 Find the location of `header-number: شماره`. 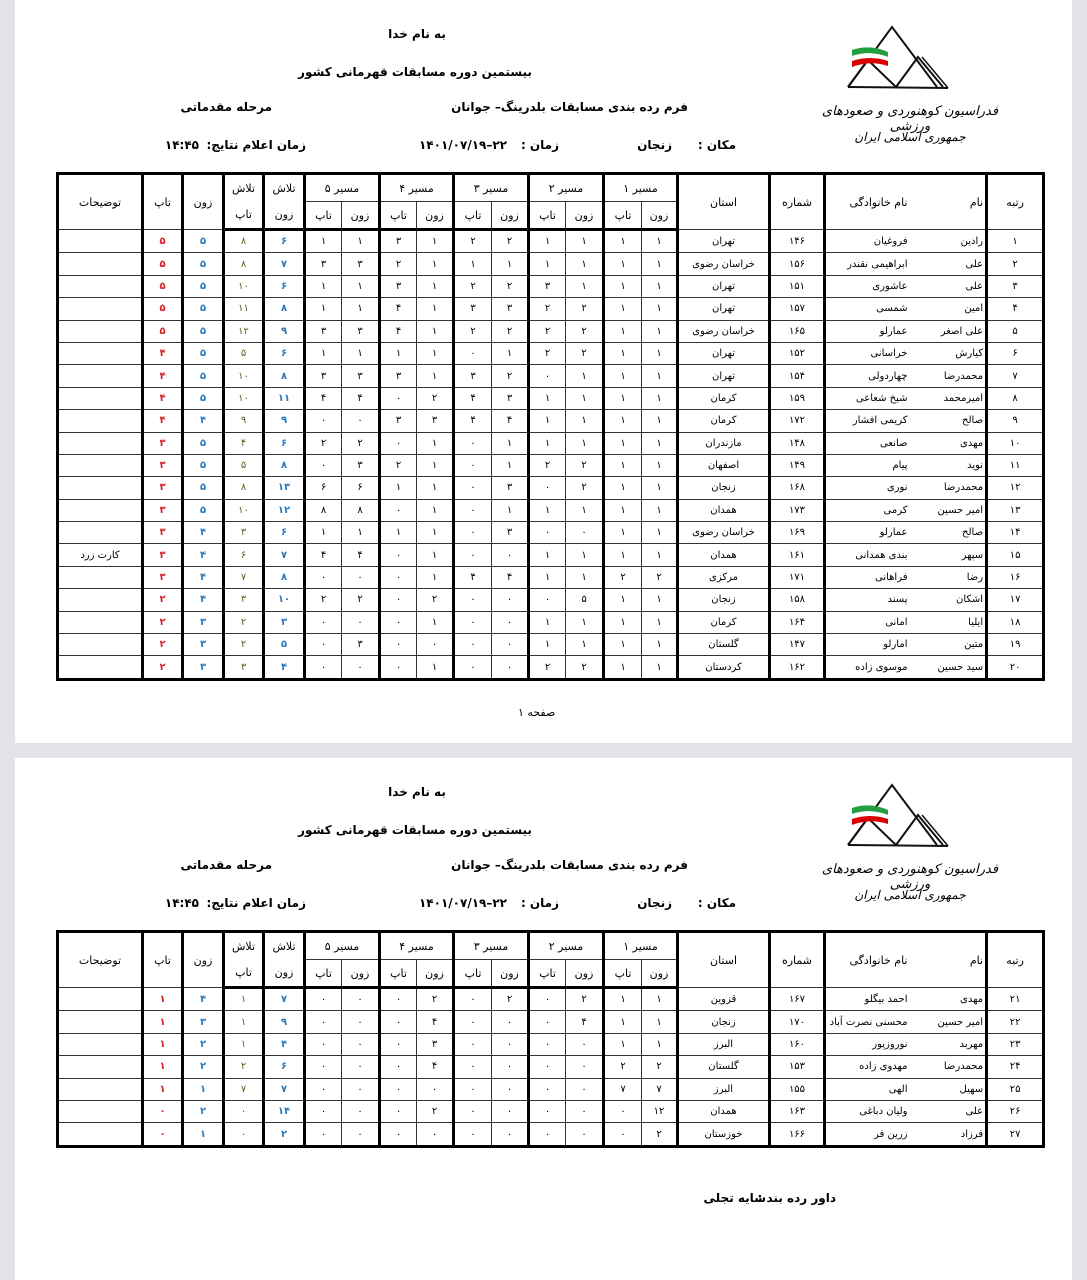

header-number: شماره is located at coordinates (796, 959).